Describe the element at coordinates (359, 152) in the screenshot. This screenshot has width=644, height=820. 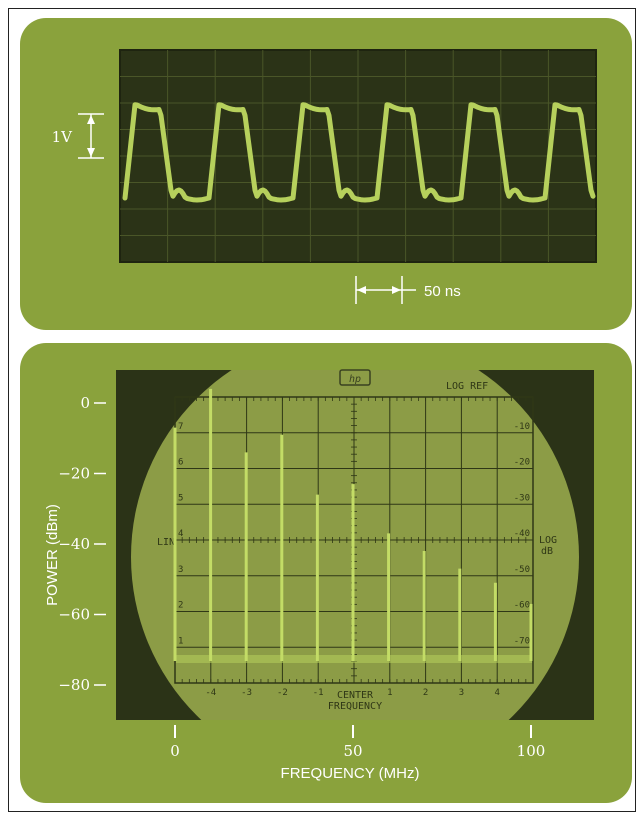
I see `waveform-trace` at that location.